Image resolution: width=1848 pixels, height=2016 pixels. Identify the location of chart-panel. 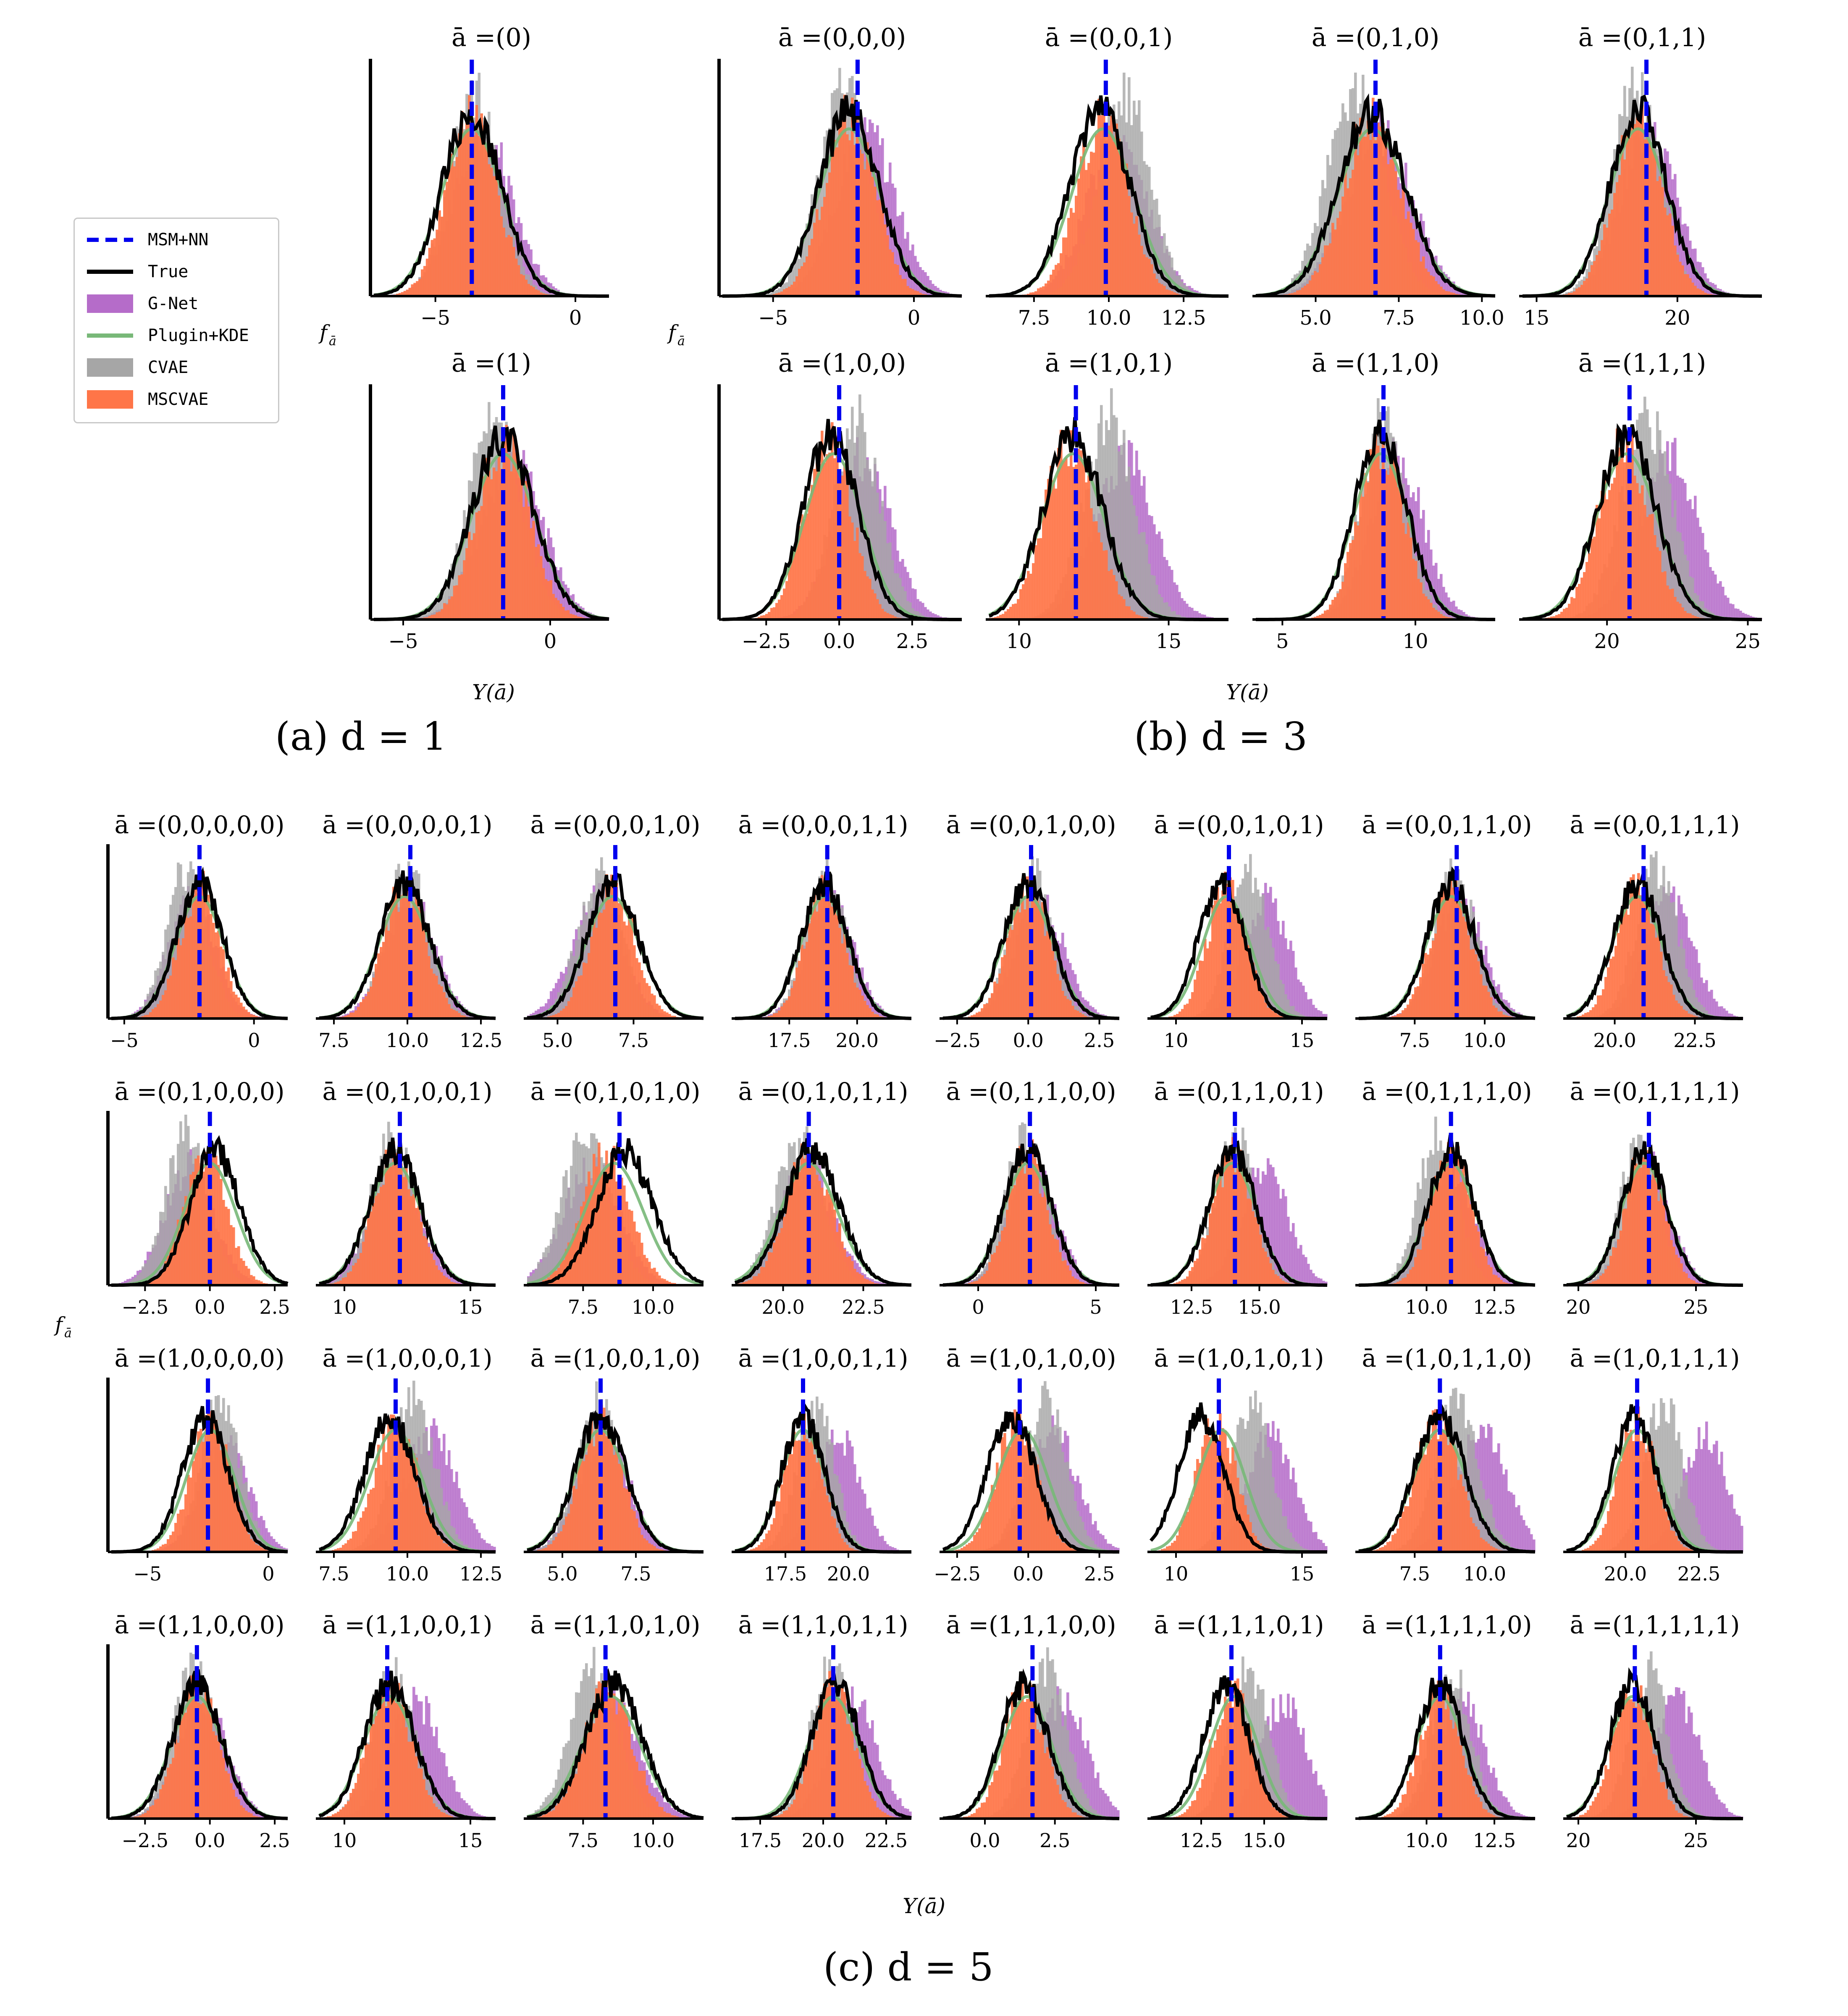
(1640, 505).